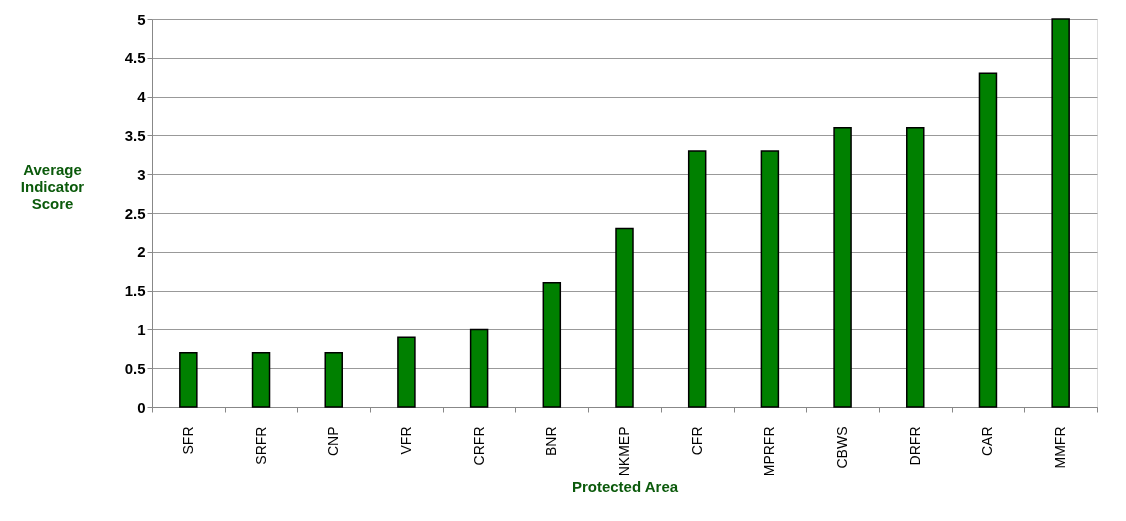 Image resolution: width=1126 pixels, height=521 pixels. Describe the element at coordinates (478, 446) in the screenshot. I see `x-tick-label: CRFR` at that location.